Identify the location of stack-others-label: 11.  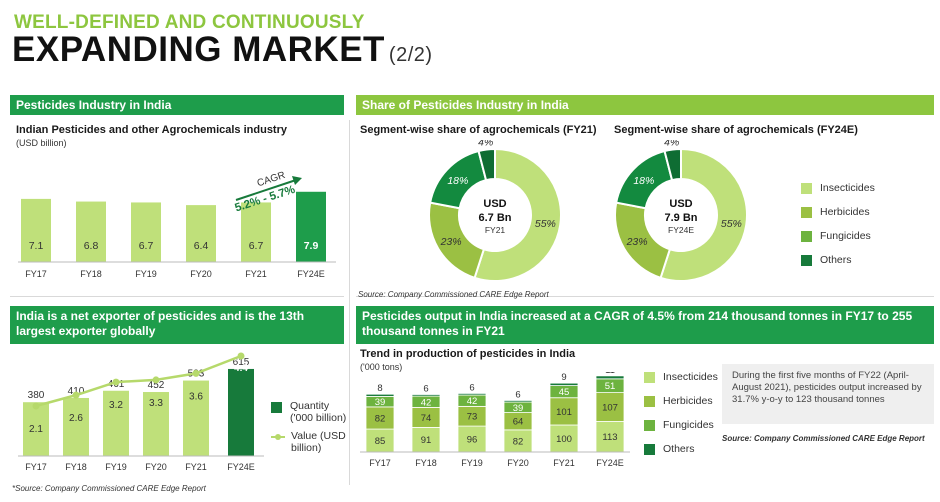
(610, 374).